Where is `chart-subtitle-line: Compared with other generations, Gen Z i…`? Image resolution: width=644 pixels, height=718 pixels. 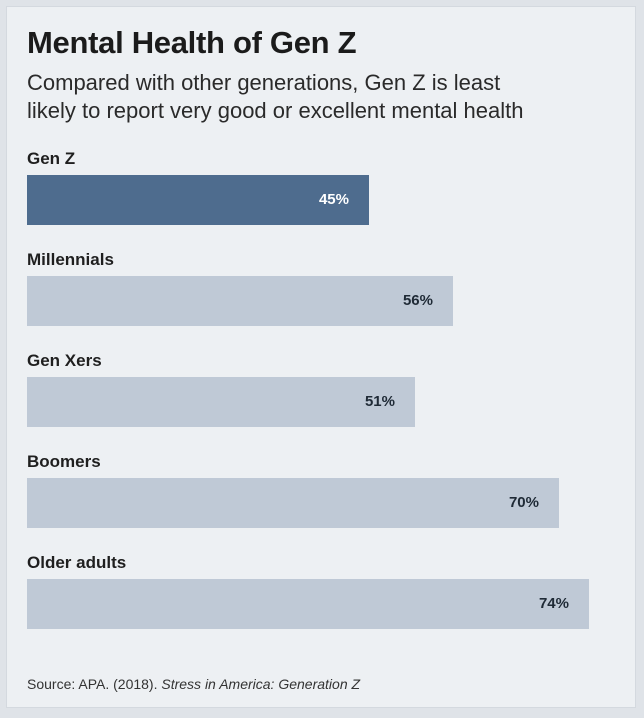 chart-subtitle-line: Compared with other generations, Gen Z i… is located at coordinates (264, 82).